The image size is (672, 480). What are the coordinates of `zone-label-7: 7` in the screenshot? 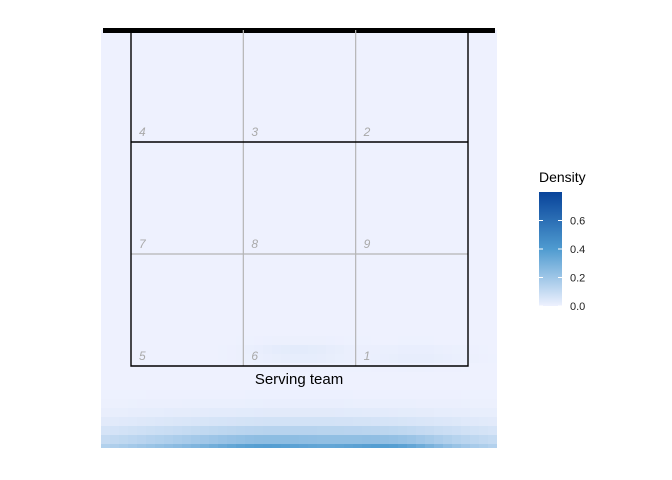 It's located at (143, 244).